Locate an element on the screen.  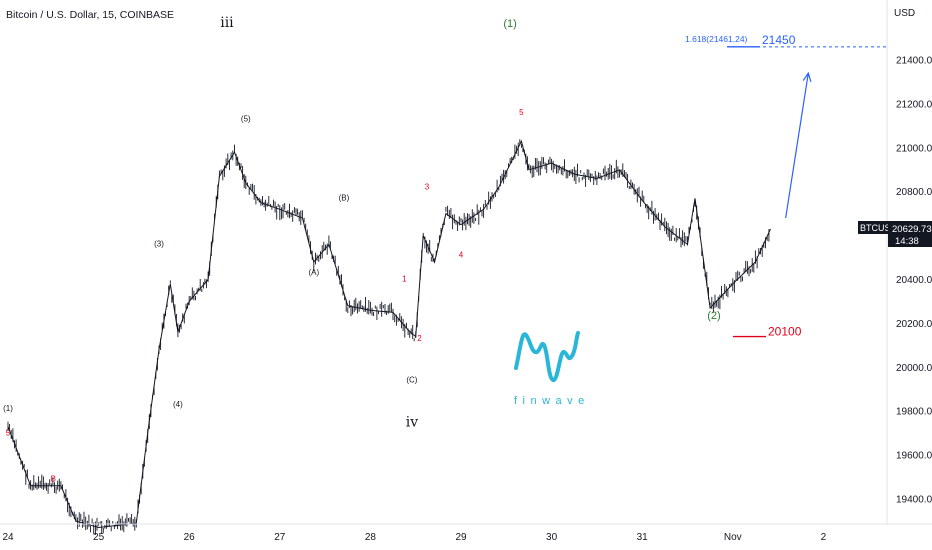
target-level-label: 21450 is located at coordinates (779, 40).